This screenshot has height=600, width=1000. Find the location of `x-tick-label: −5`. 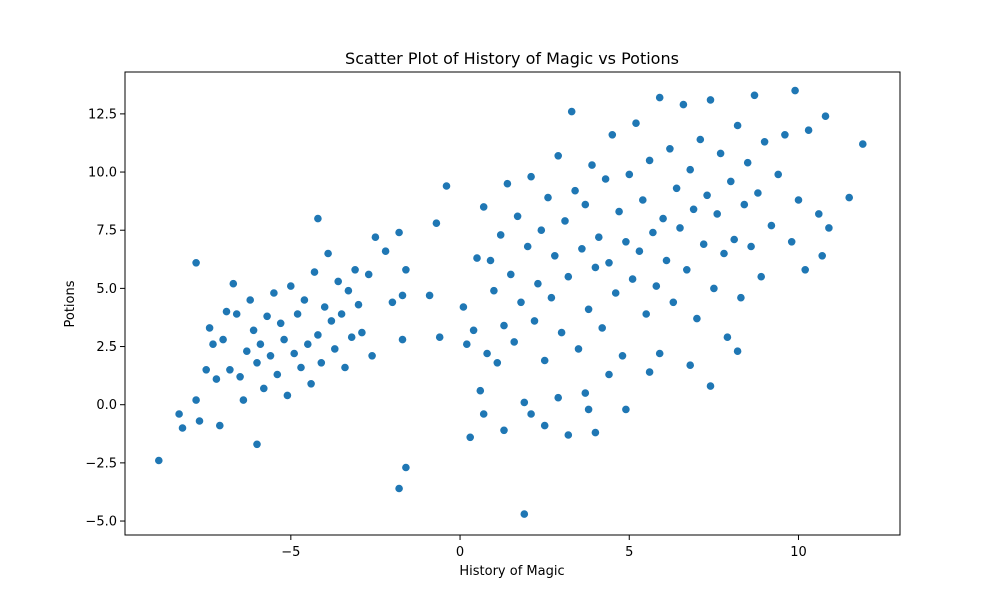

x-tick-label: −5 is located at coordinates (290, 552).